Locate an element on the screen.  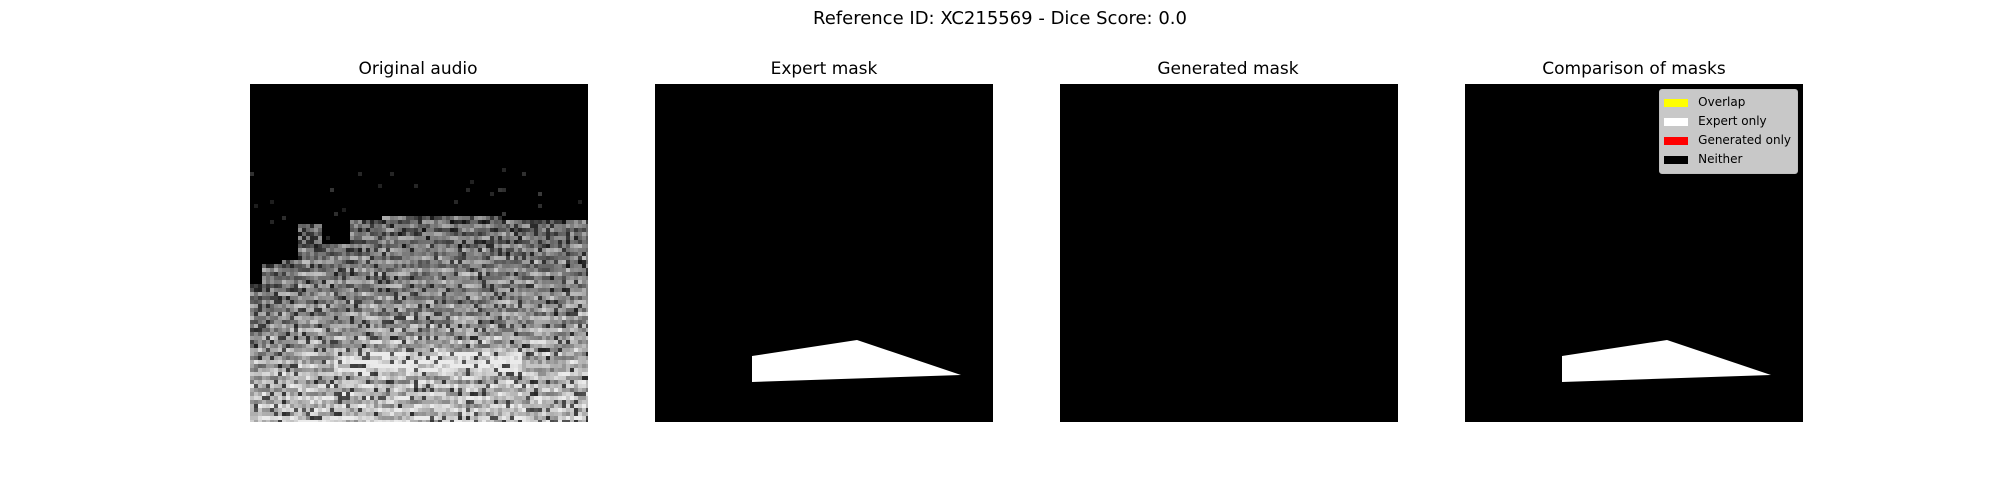
legend-label: Generated only is located at coordinates (1744, 140).